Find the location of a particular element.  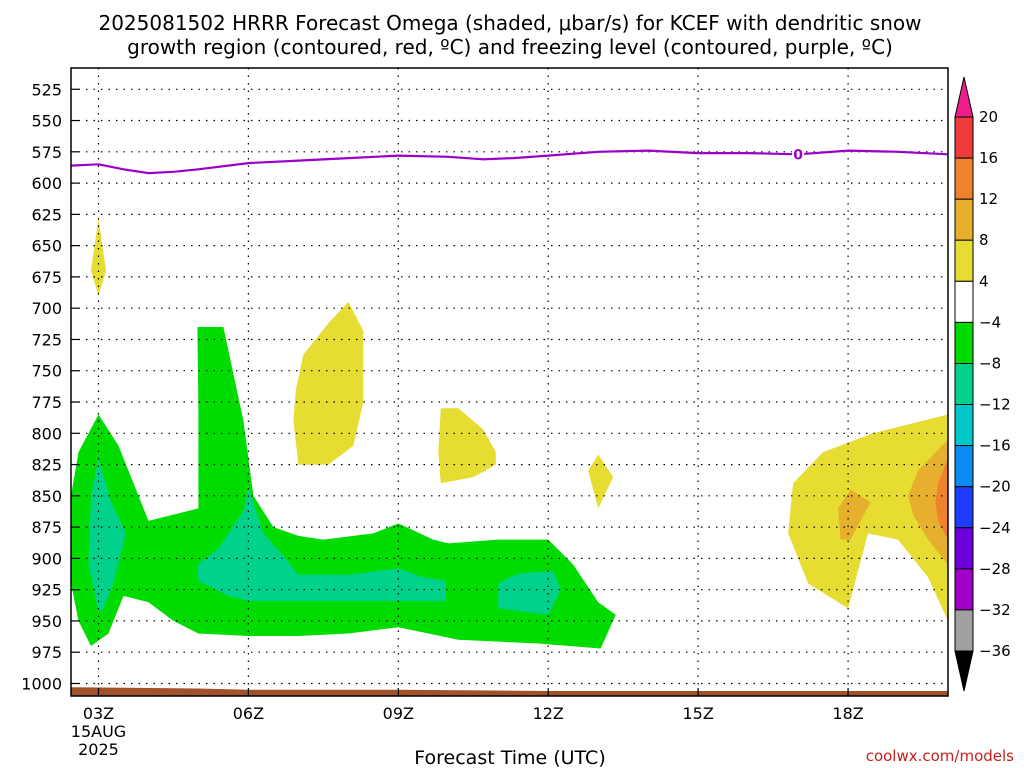

x-tick-year: 2025 is located at coordinates (98, 749).